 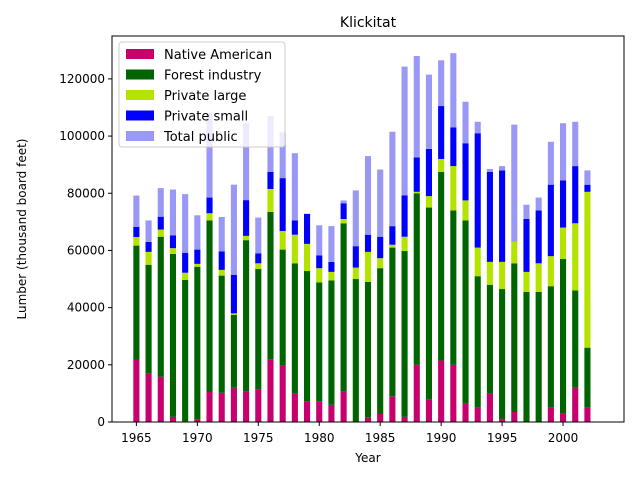 I want to click on x-tick-label: 1965, so click(x=136, y=438).